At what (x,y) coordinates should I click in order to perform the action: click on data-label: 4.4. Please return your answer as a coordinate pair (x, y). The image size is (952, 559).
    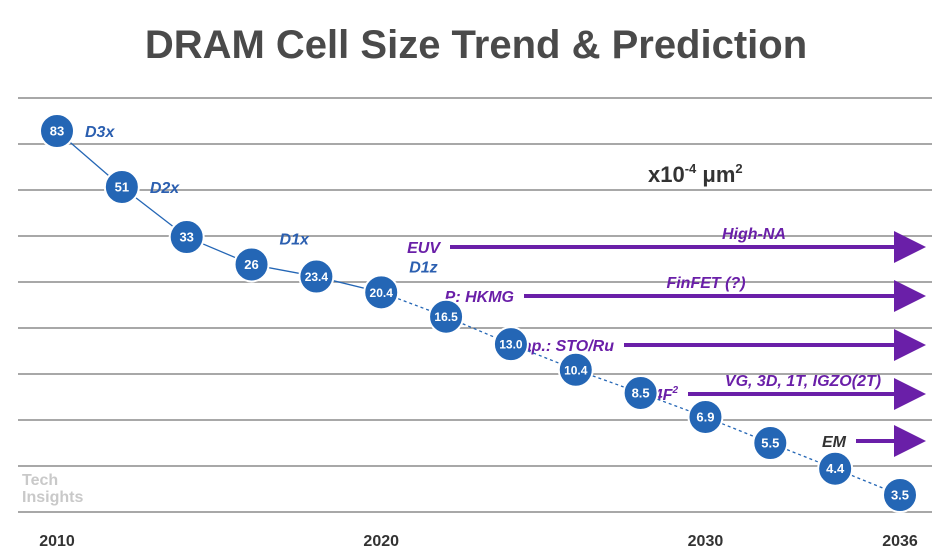
    Looking at the image, I should click on (835, 468).